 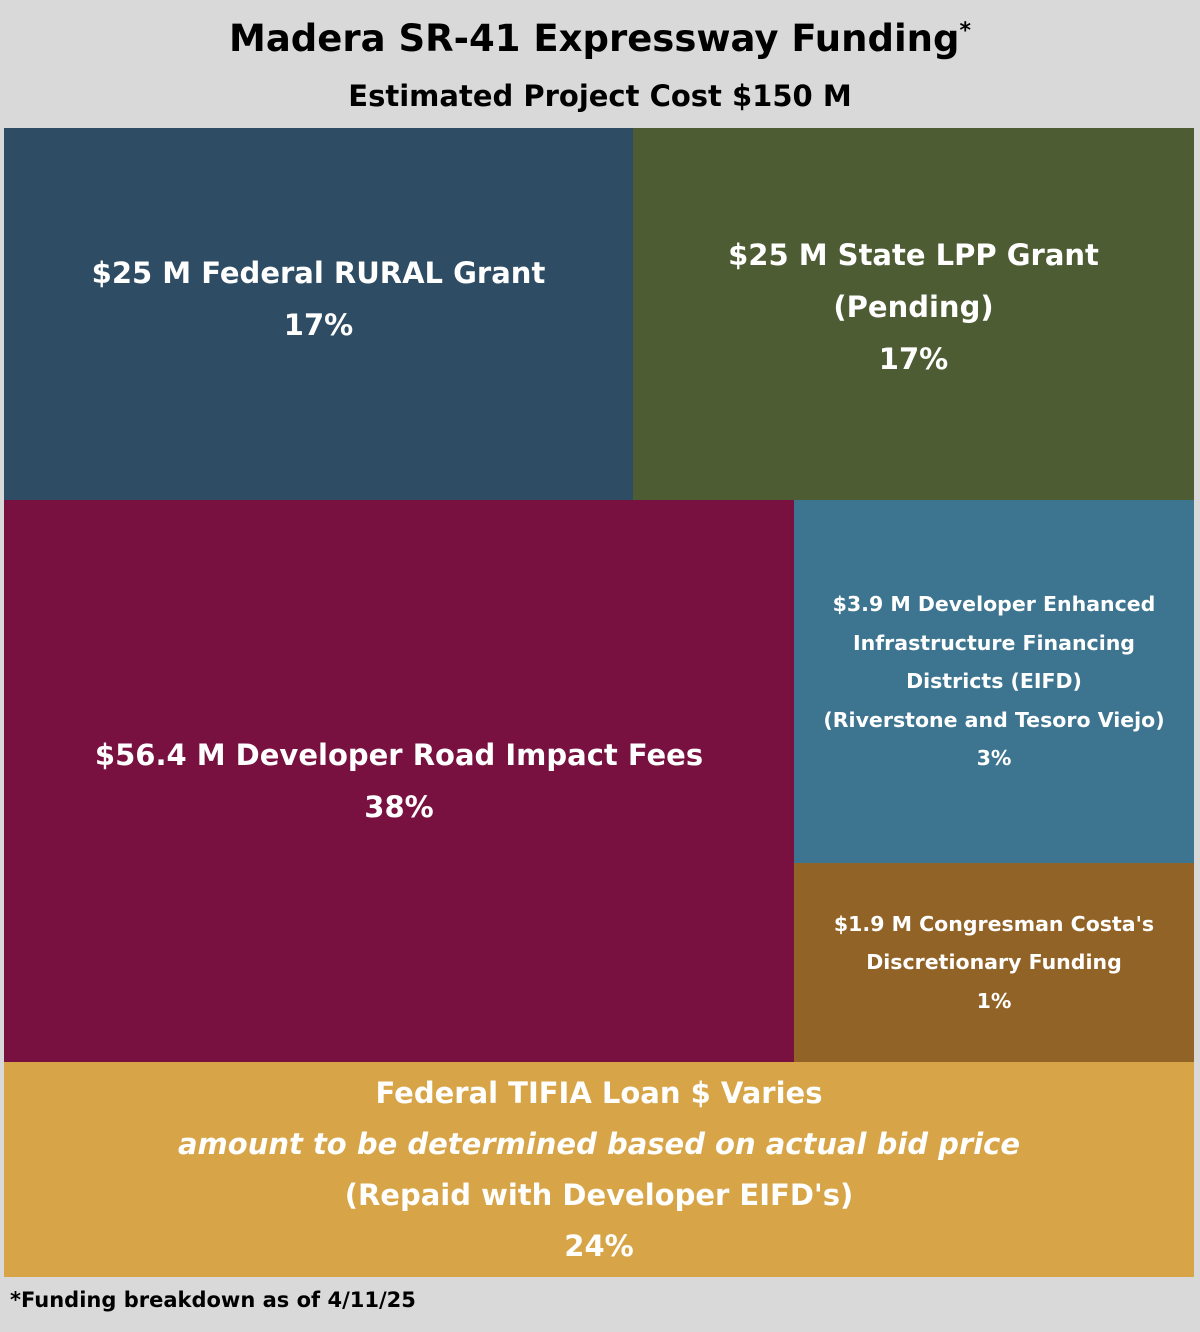 What do you see at coordinates (599, 1245) in the screenshot?
I see `segment-percent-label: 24%` at bounding box center [599, 1245].